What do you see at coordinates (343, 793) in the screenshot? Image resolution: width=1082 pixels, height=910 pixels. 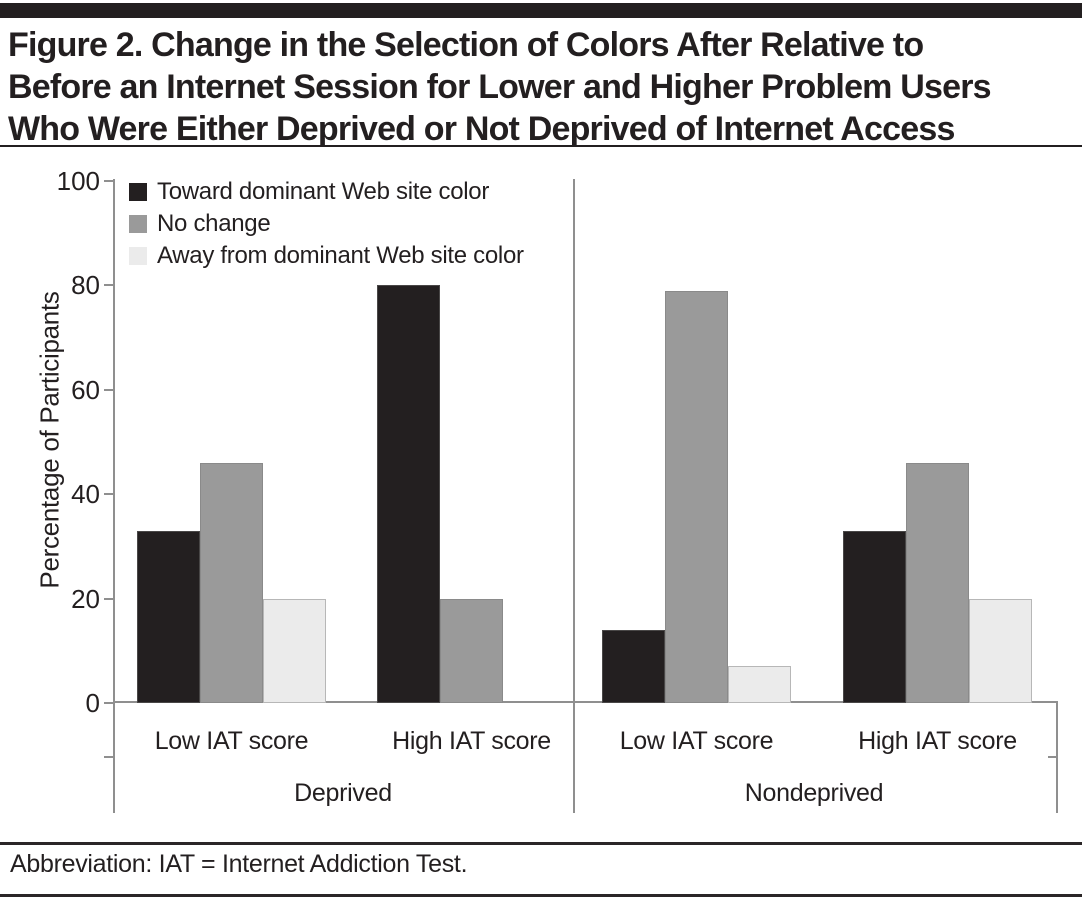 I see `panel-label-deprived: Deprived` at bounding box center [343, 793].